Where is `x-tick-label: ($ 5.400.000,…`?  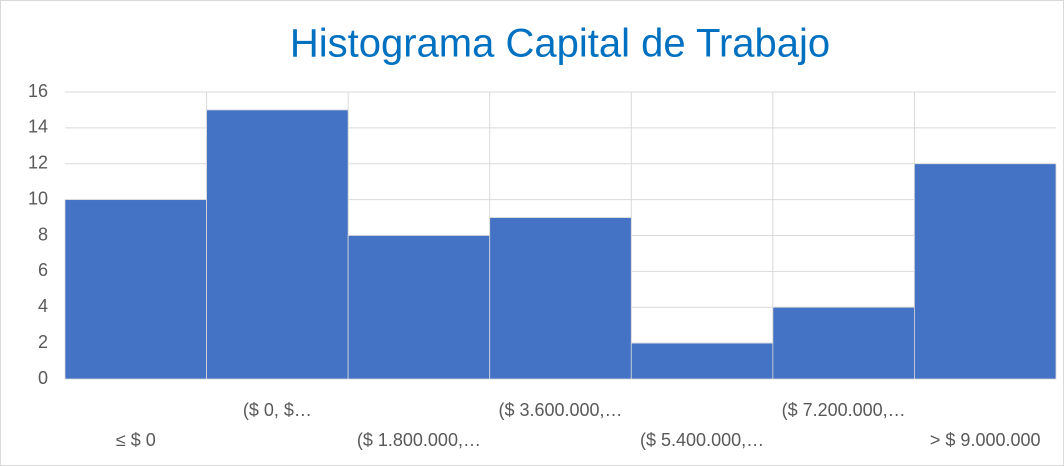 x-tick-label: ($ 5.400.000,… is located at coordinates (702, 440).